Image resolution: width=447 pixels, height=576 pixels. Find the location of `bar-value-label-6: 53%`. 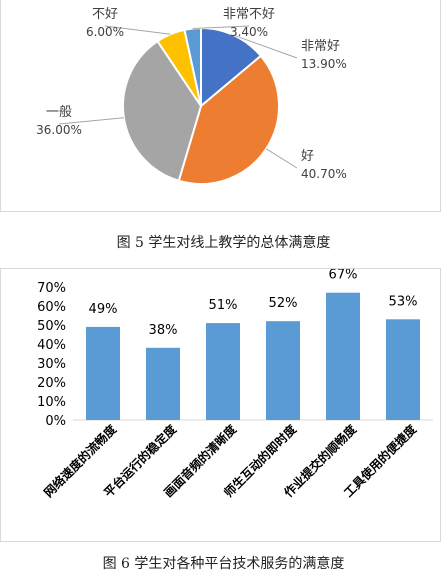

bar-value-label-6: 53% is located at coordinates (403, 301).